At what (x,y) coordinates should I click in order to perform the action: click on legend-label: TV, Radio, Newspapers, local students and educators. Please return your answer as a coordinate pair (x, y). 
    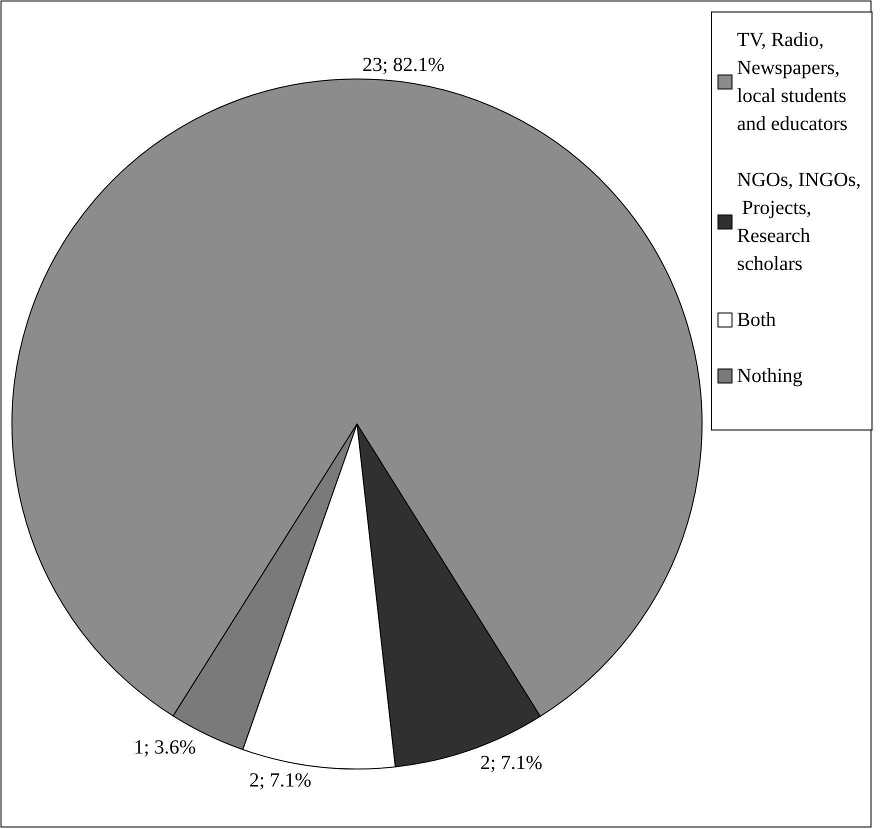
    Looking at the image, I should click on (794, 82).